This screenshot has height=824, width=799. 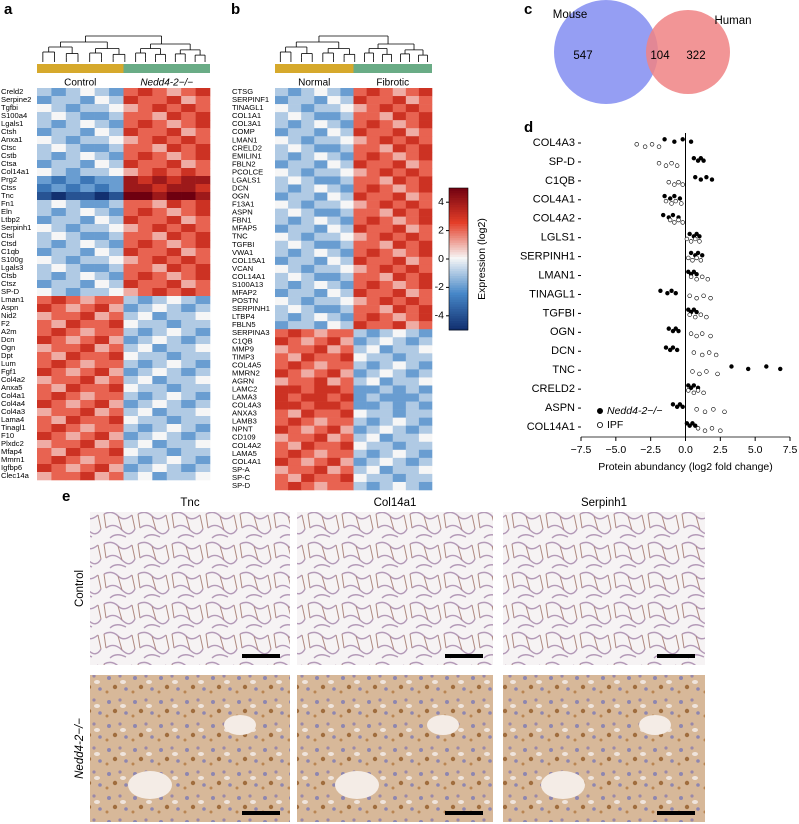 I want to click on gene-label: SERPINF1, so click(x=250, y=99).